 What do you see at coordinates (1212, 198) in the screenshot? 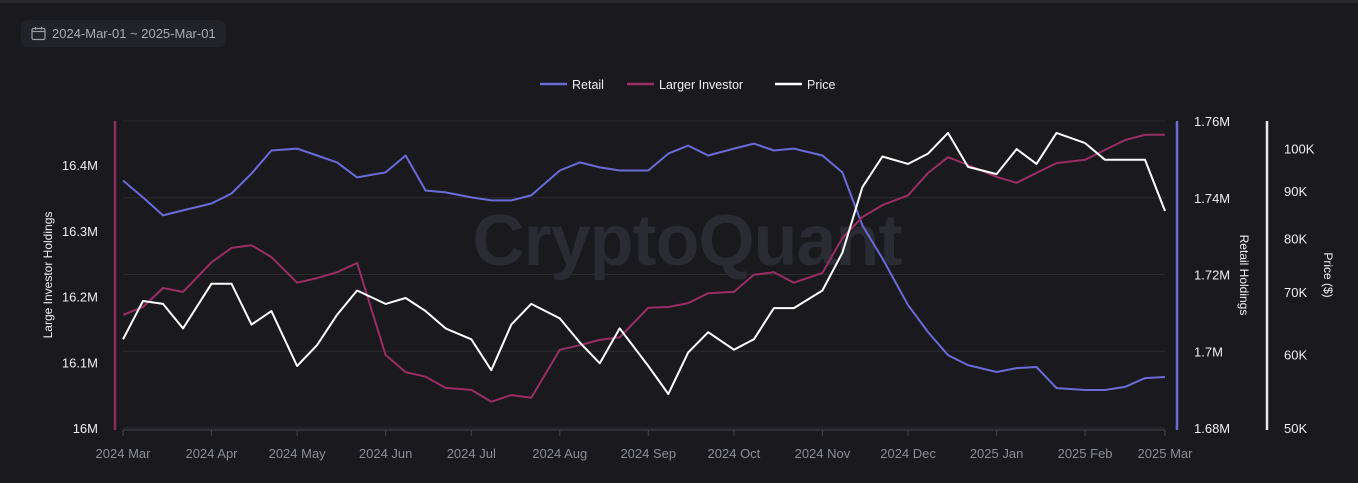
I see `retail-tick-label: 1.74M` at bounding box center [1212, 198].